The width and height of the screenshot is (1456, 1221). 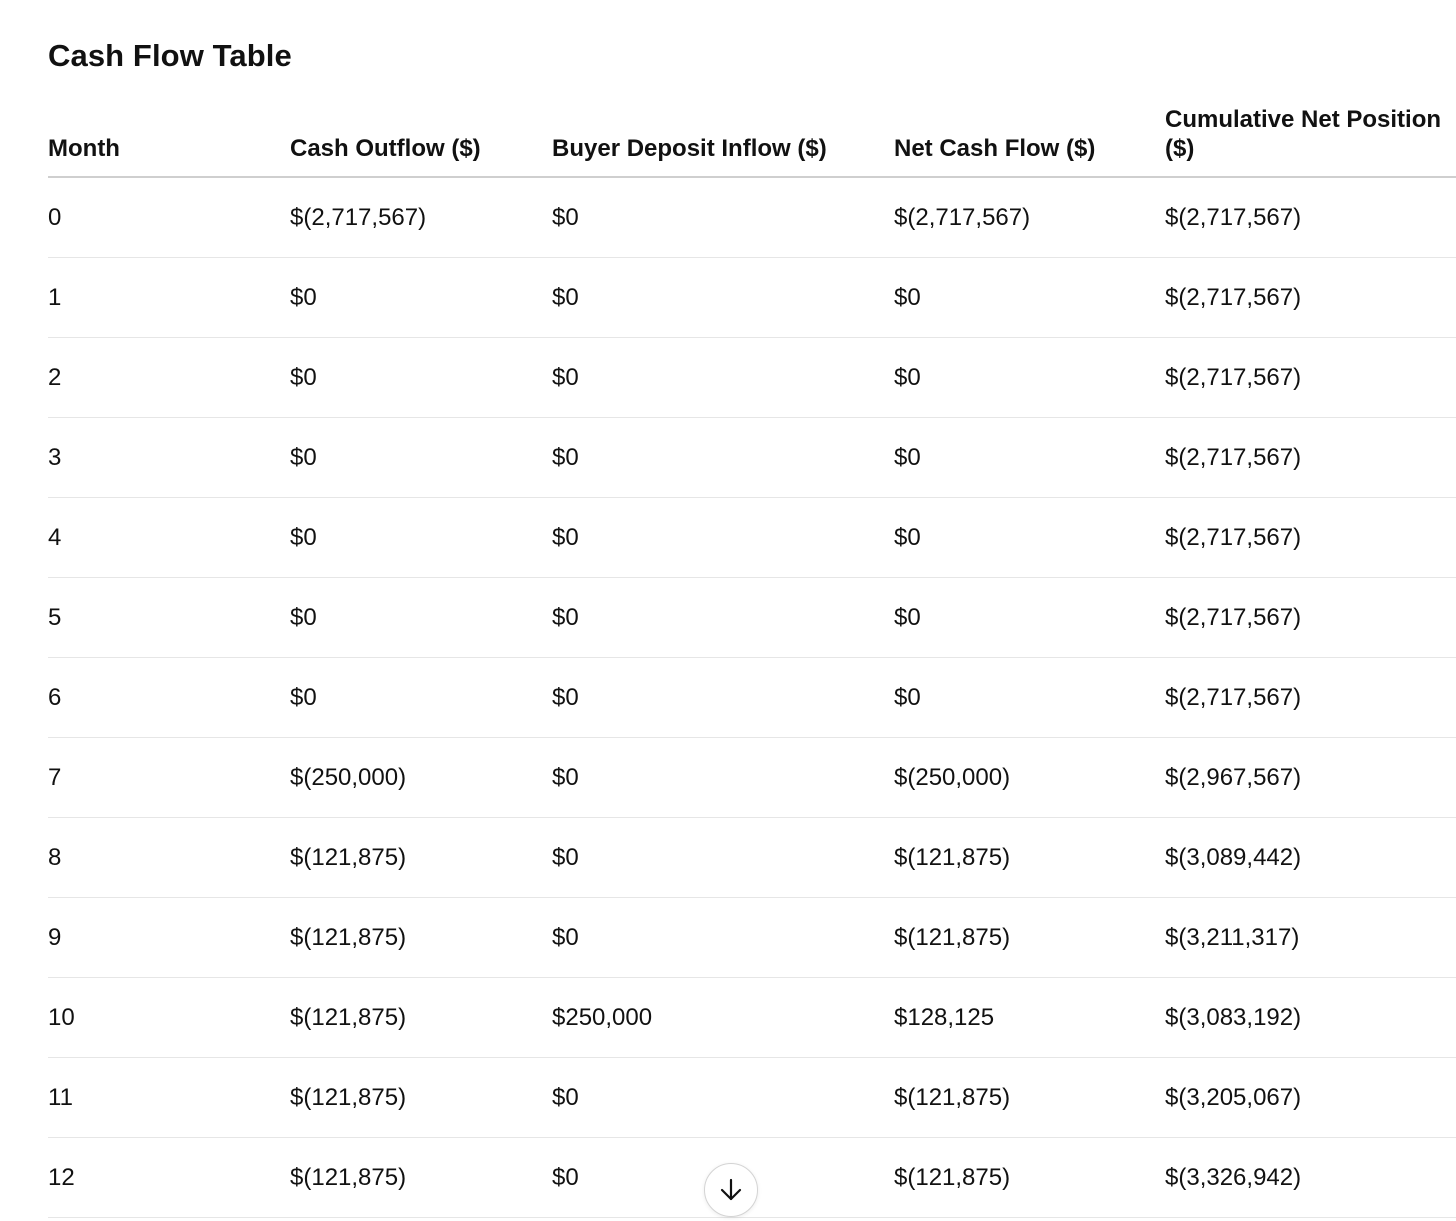 I want to click on cell-month: 5, so click(x=169, y=617).